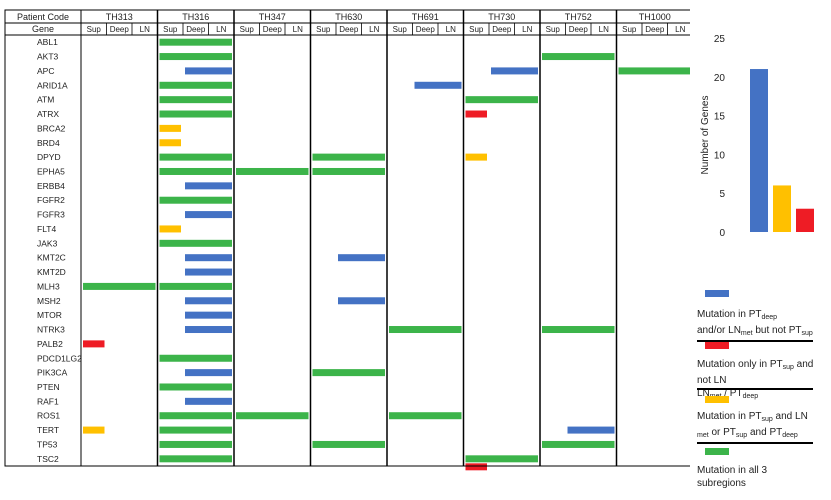  What do you see at coordinates (59, 358) in the screenshot?
I see `gene-label-pdcd1lg2: PDCD1LG2` at bounding box center [59, 358].